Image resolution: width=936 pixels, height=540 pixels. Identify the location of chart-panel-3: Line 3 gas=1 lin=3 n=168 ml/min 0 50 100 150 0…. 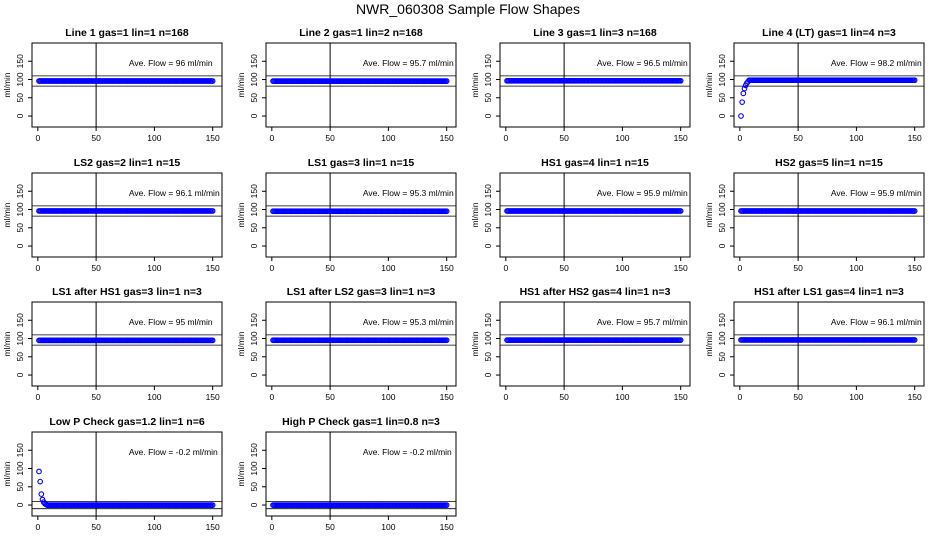
(580, 85).